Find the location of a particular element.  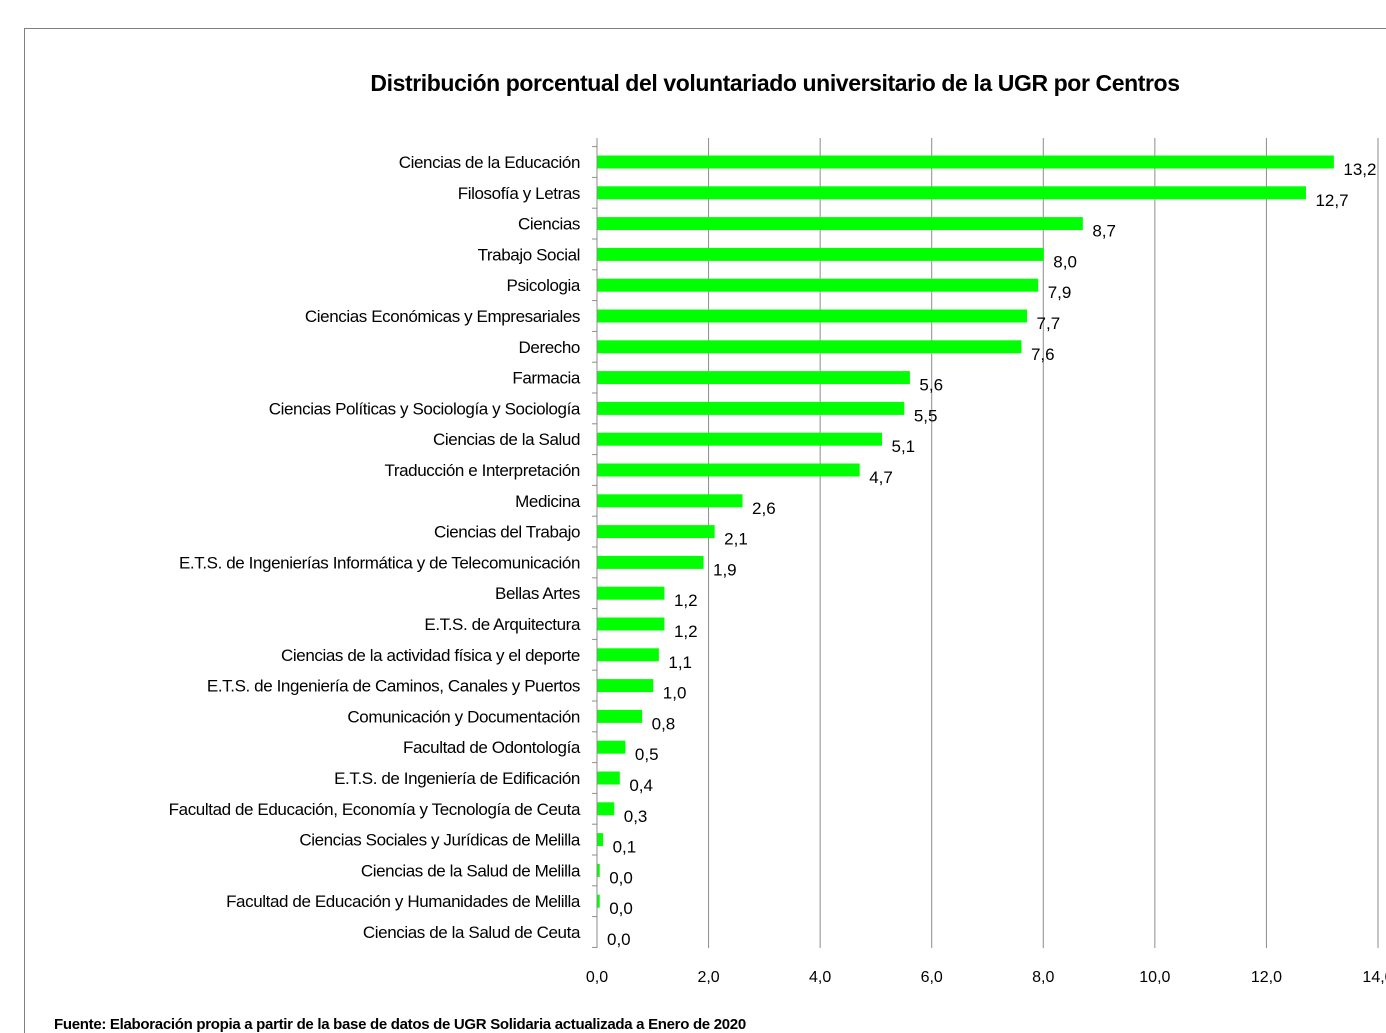

category-label: Derecho is located at coordinates (549, 347).